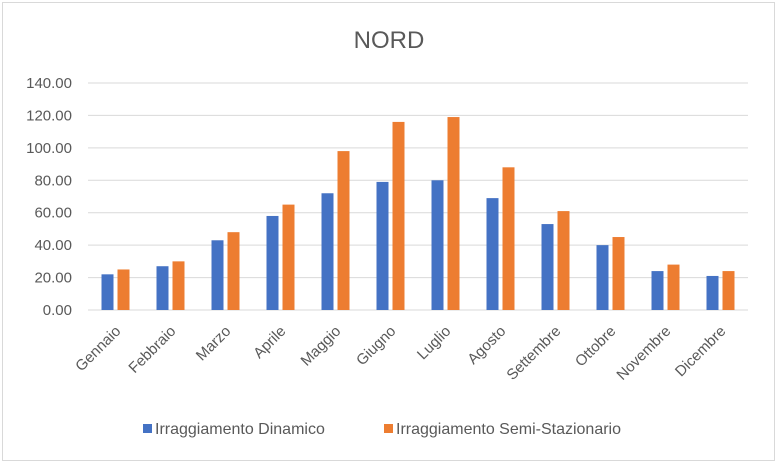 This screenshot has height=465, width=779. Describe the element at coordinates (53, 245) in the screenshot. I see `y-tick-label: 40.00` at that location.